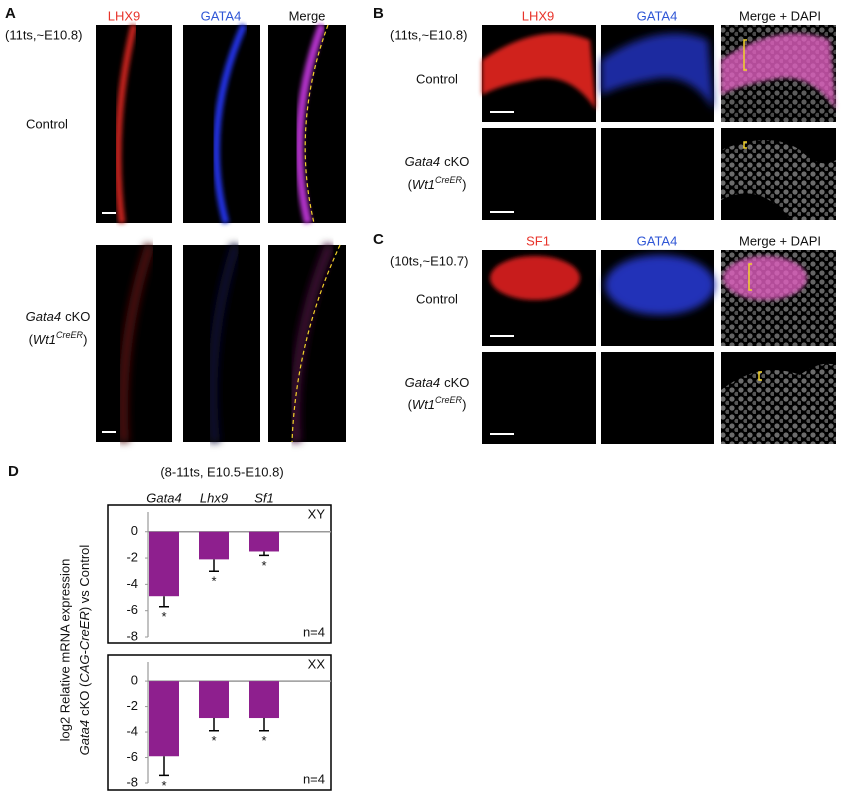 The width and height of the screenshot is (843, 800). I want to click on category-label: Gata4, so click(163, 497).